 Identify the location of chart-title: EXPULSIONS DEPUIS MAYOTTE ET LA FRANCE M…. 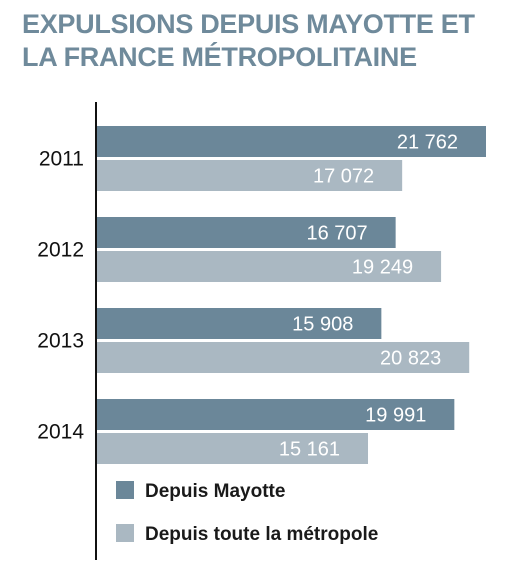
(257, 41).